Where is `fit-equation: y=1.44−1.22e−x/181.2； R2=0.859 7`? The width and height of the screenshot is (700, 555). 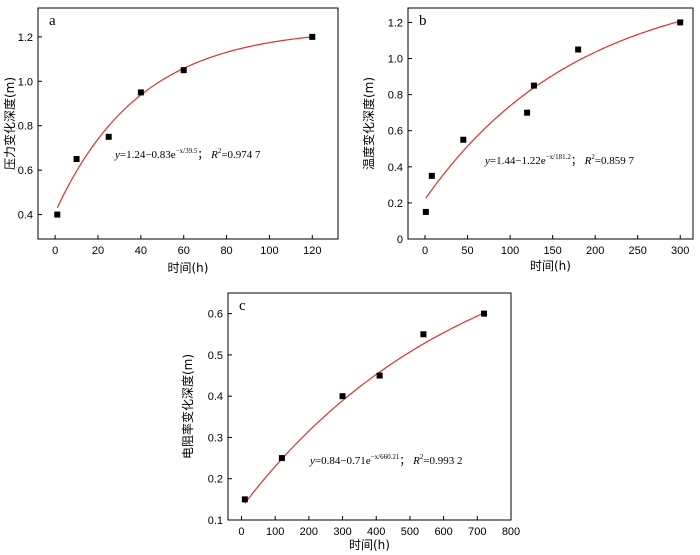
fit-equation: y=1.44−1.22e−x/181.2； R2=0.859 7 is located at coordinates (559, 160).